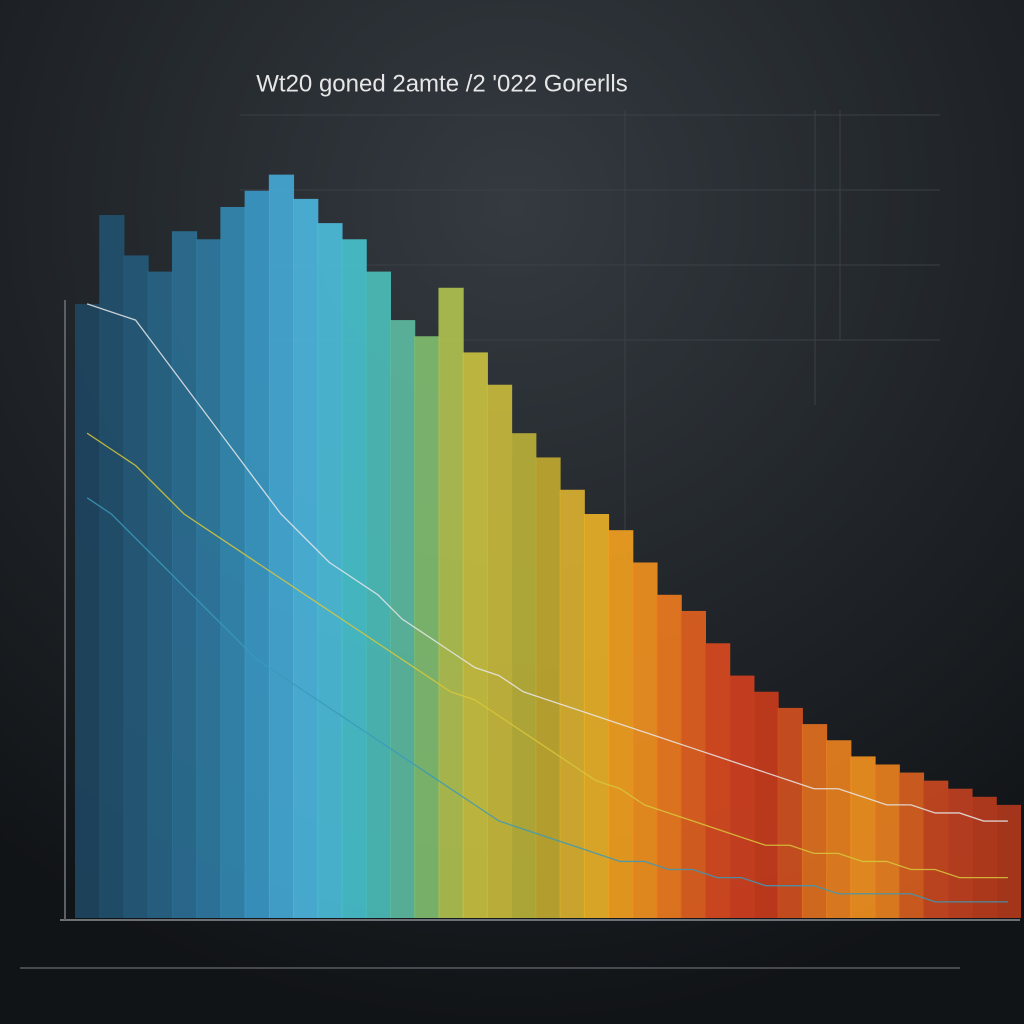 Image resolution: width=1024 pixels, height=1024 pixels. Describe the element at coordinates (441, 83) in the screenshot. I see `chart-title: Wt20 goned 2amte /2 '022 Gorerlls` at that location.